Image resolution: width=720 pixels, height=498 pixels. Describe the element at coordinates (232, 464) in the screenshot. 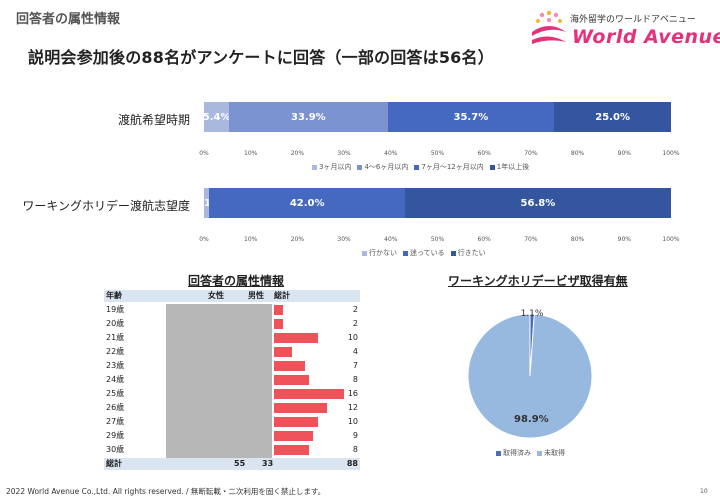

I see `table-footer: 総計 55 33 88` at that location.